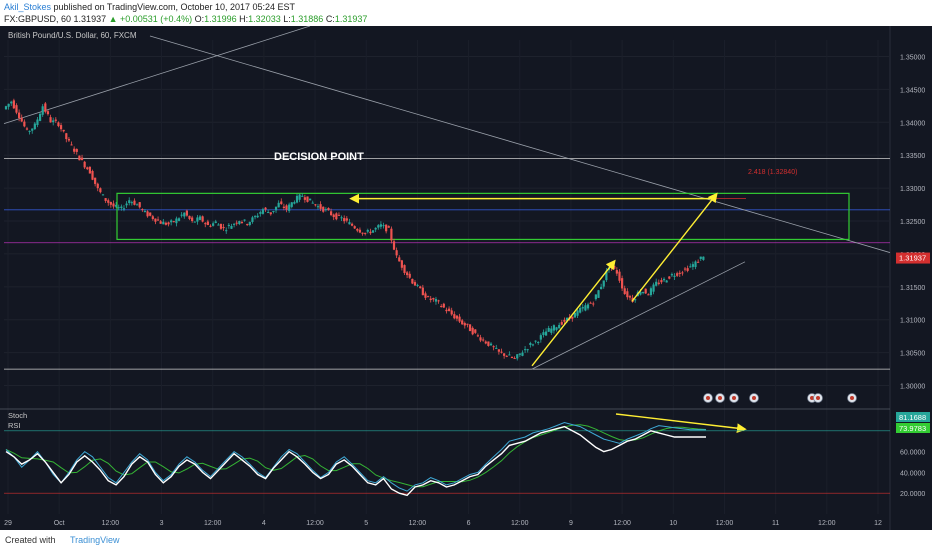 This screenshot has height=550, width=932. I want to click on x-tick-label: 5, so click(366, 523).